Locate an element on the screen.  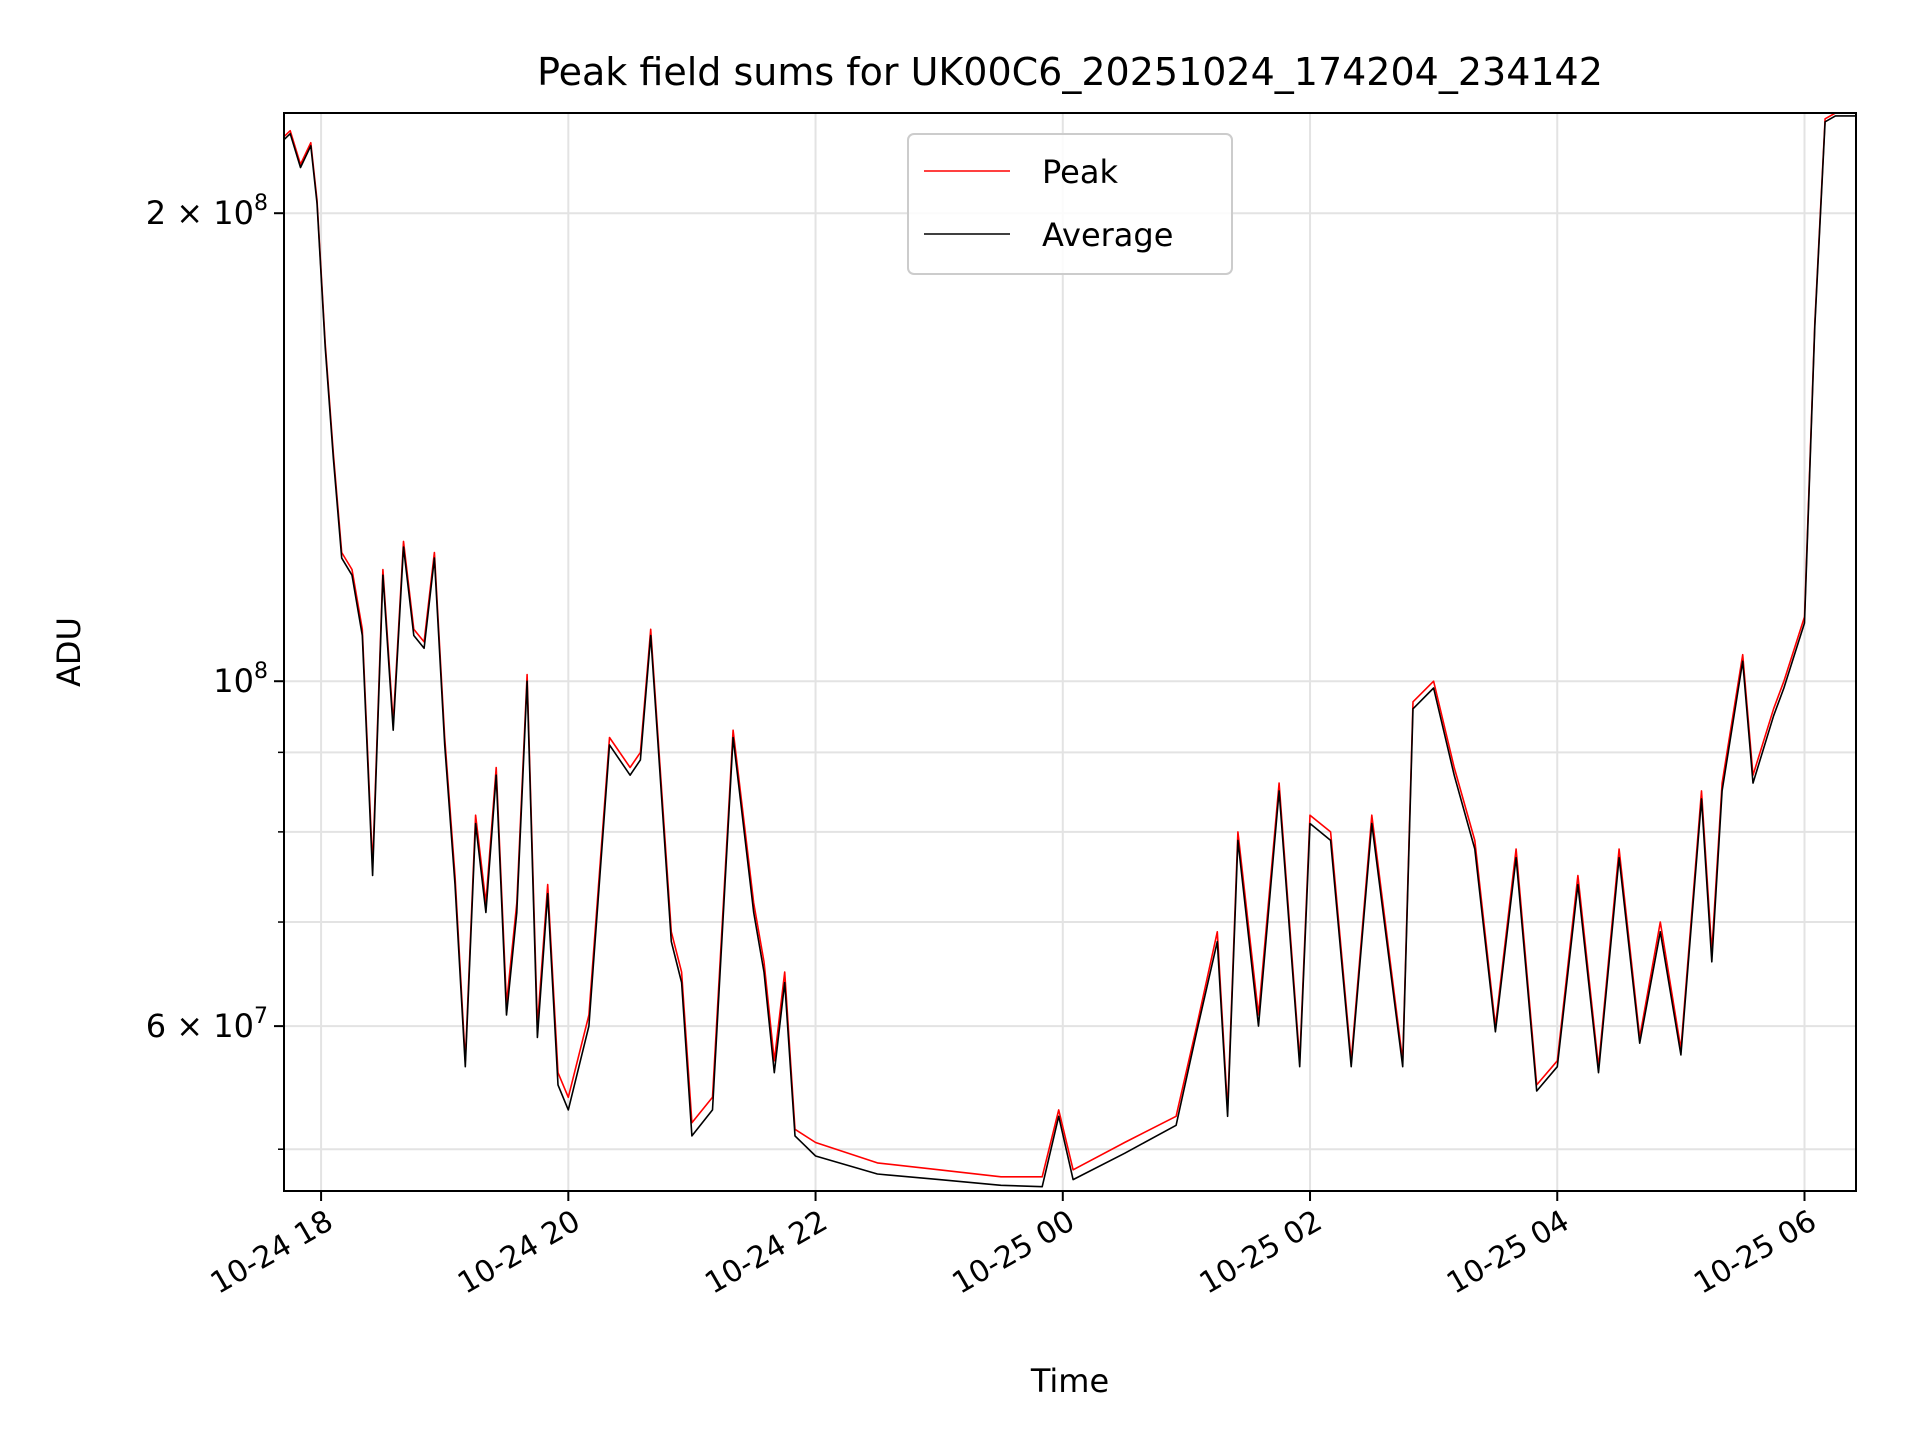
legend-label-peak: Peak is located at coordinates (1080, 172).